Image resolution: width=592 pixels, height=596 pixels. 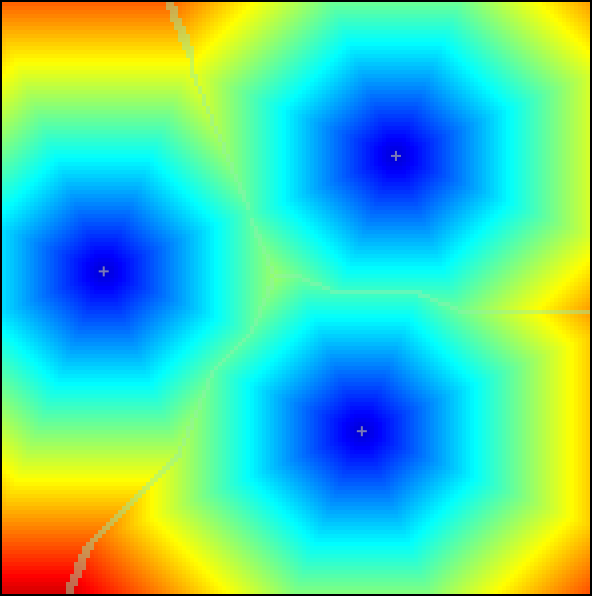 What do you see at coordinates (361, 431) in the screenshot?
I see `site-bottom-marker` at bounding box center [361, 431].